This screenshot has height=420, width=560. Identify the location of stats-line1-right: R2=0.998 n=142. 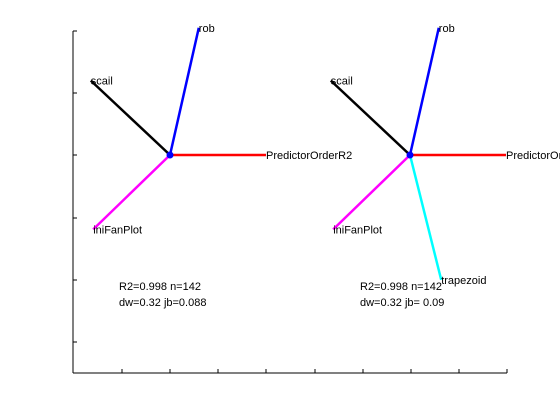
(401, 287).